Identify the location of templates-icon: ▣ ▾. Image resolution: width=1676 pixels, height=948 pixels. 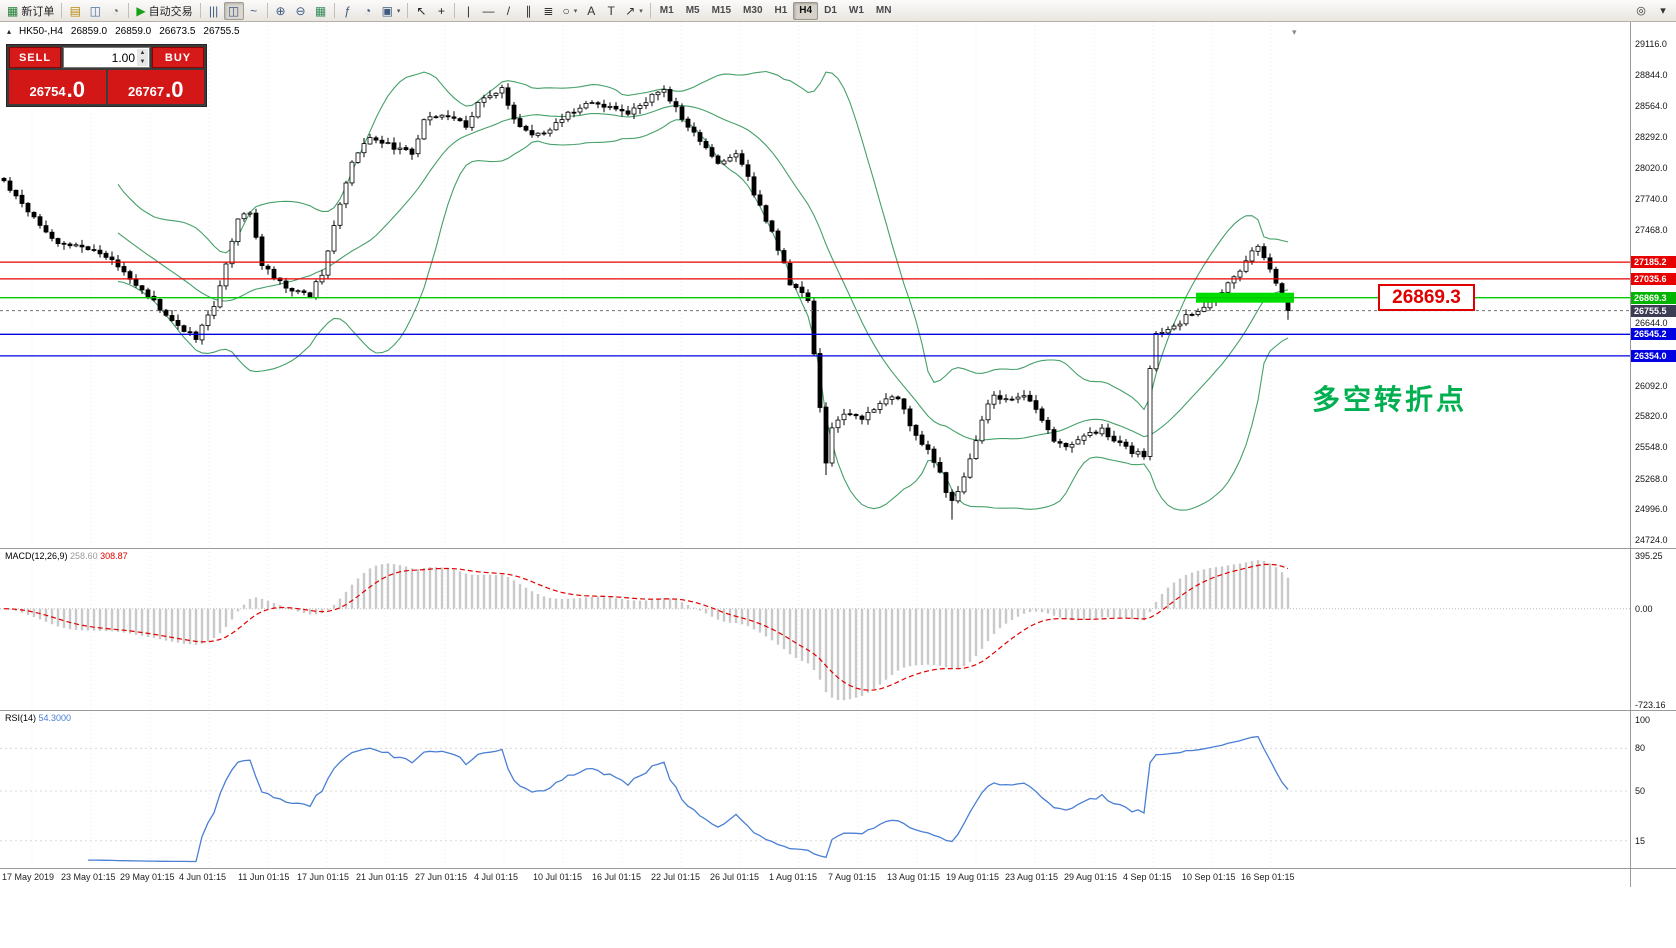
(391, 11).